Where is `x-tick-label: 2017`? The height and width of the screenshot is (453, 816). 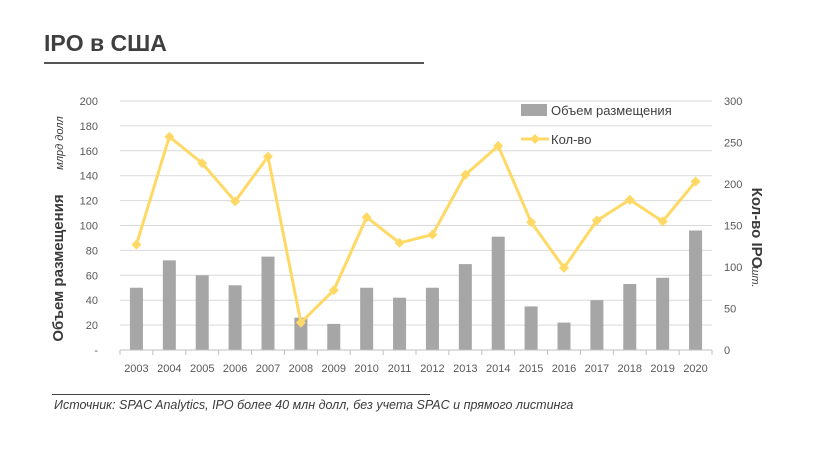 x-tick-label: 2017 is located at coordinates (597, 369).